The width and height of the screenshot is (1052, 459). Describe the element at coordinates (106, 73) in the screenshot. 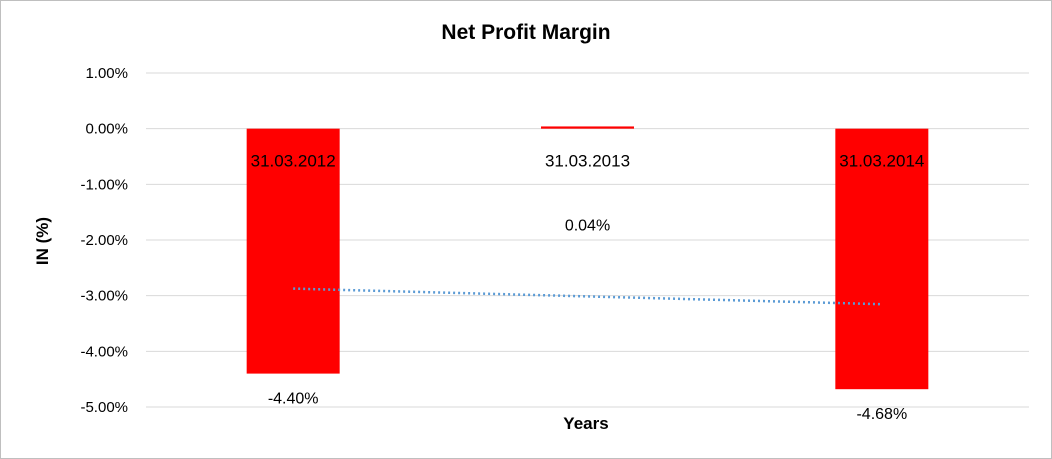

I see `y-tick-label: 1.00%` at that location.